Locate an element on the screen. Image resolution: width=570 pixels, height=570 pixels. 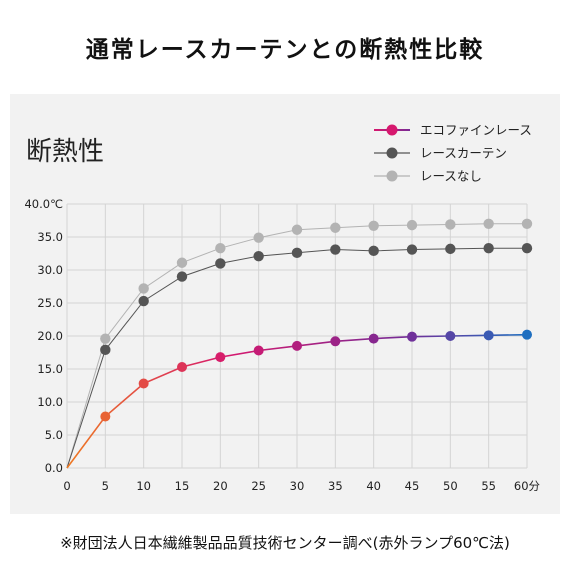
legend-label: レースカーテン is located at coordinates (463, 153).